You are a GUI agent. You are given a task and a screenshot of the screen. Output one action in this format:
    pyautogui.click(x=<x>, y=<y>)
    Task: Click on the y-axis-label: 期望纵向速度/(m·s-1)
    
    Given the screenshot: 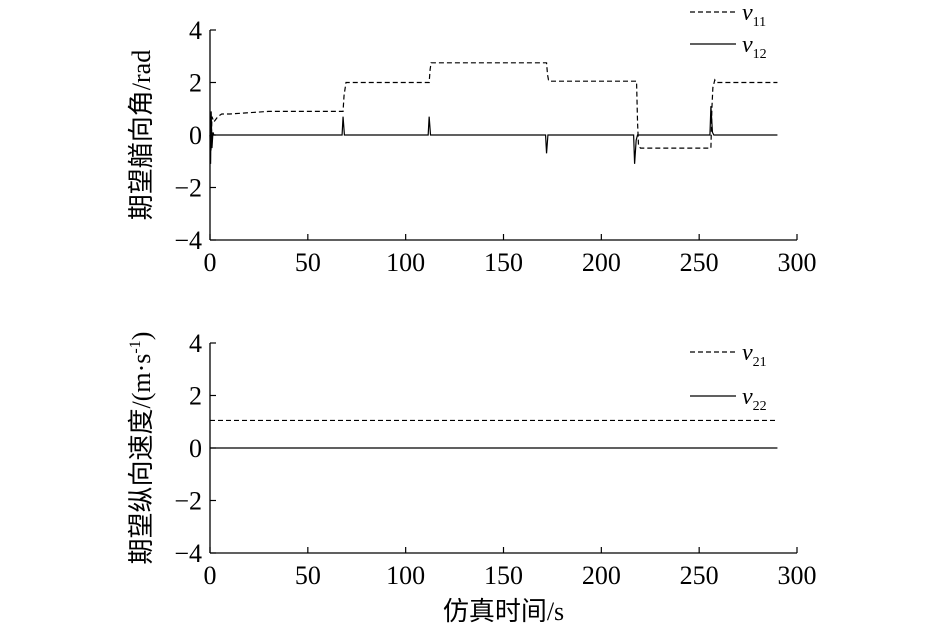 What is the action you would take?
    pyautogui.click(x=141, y=448)
    